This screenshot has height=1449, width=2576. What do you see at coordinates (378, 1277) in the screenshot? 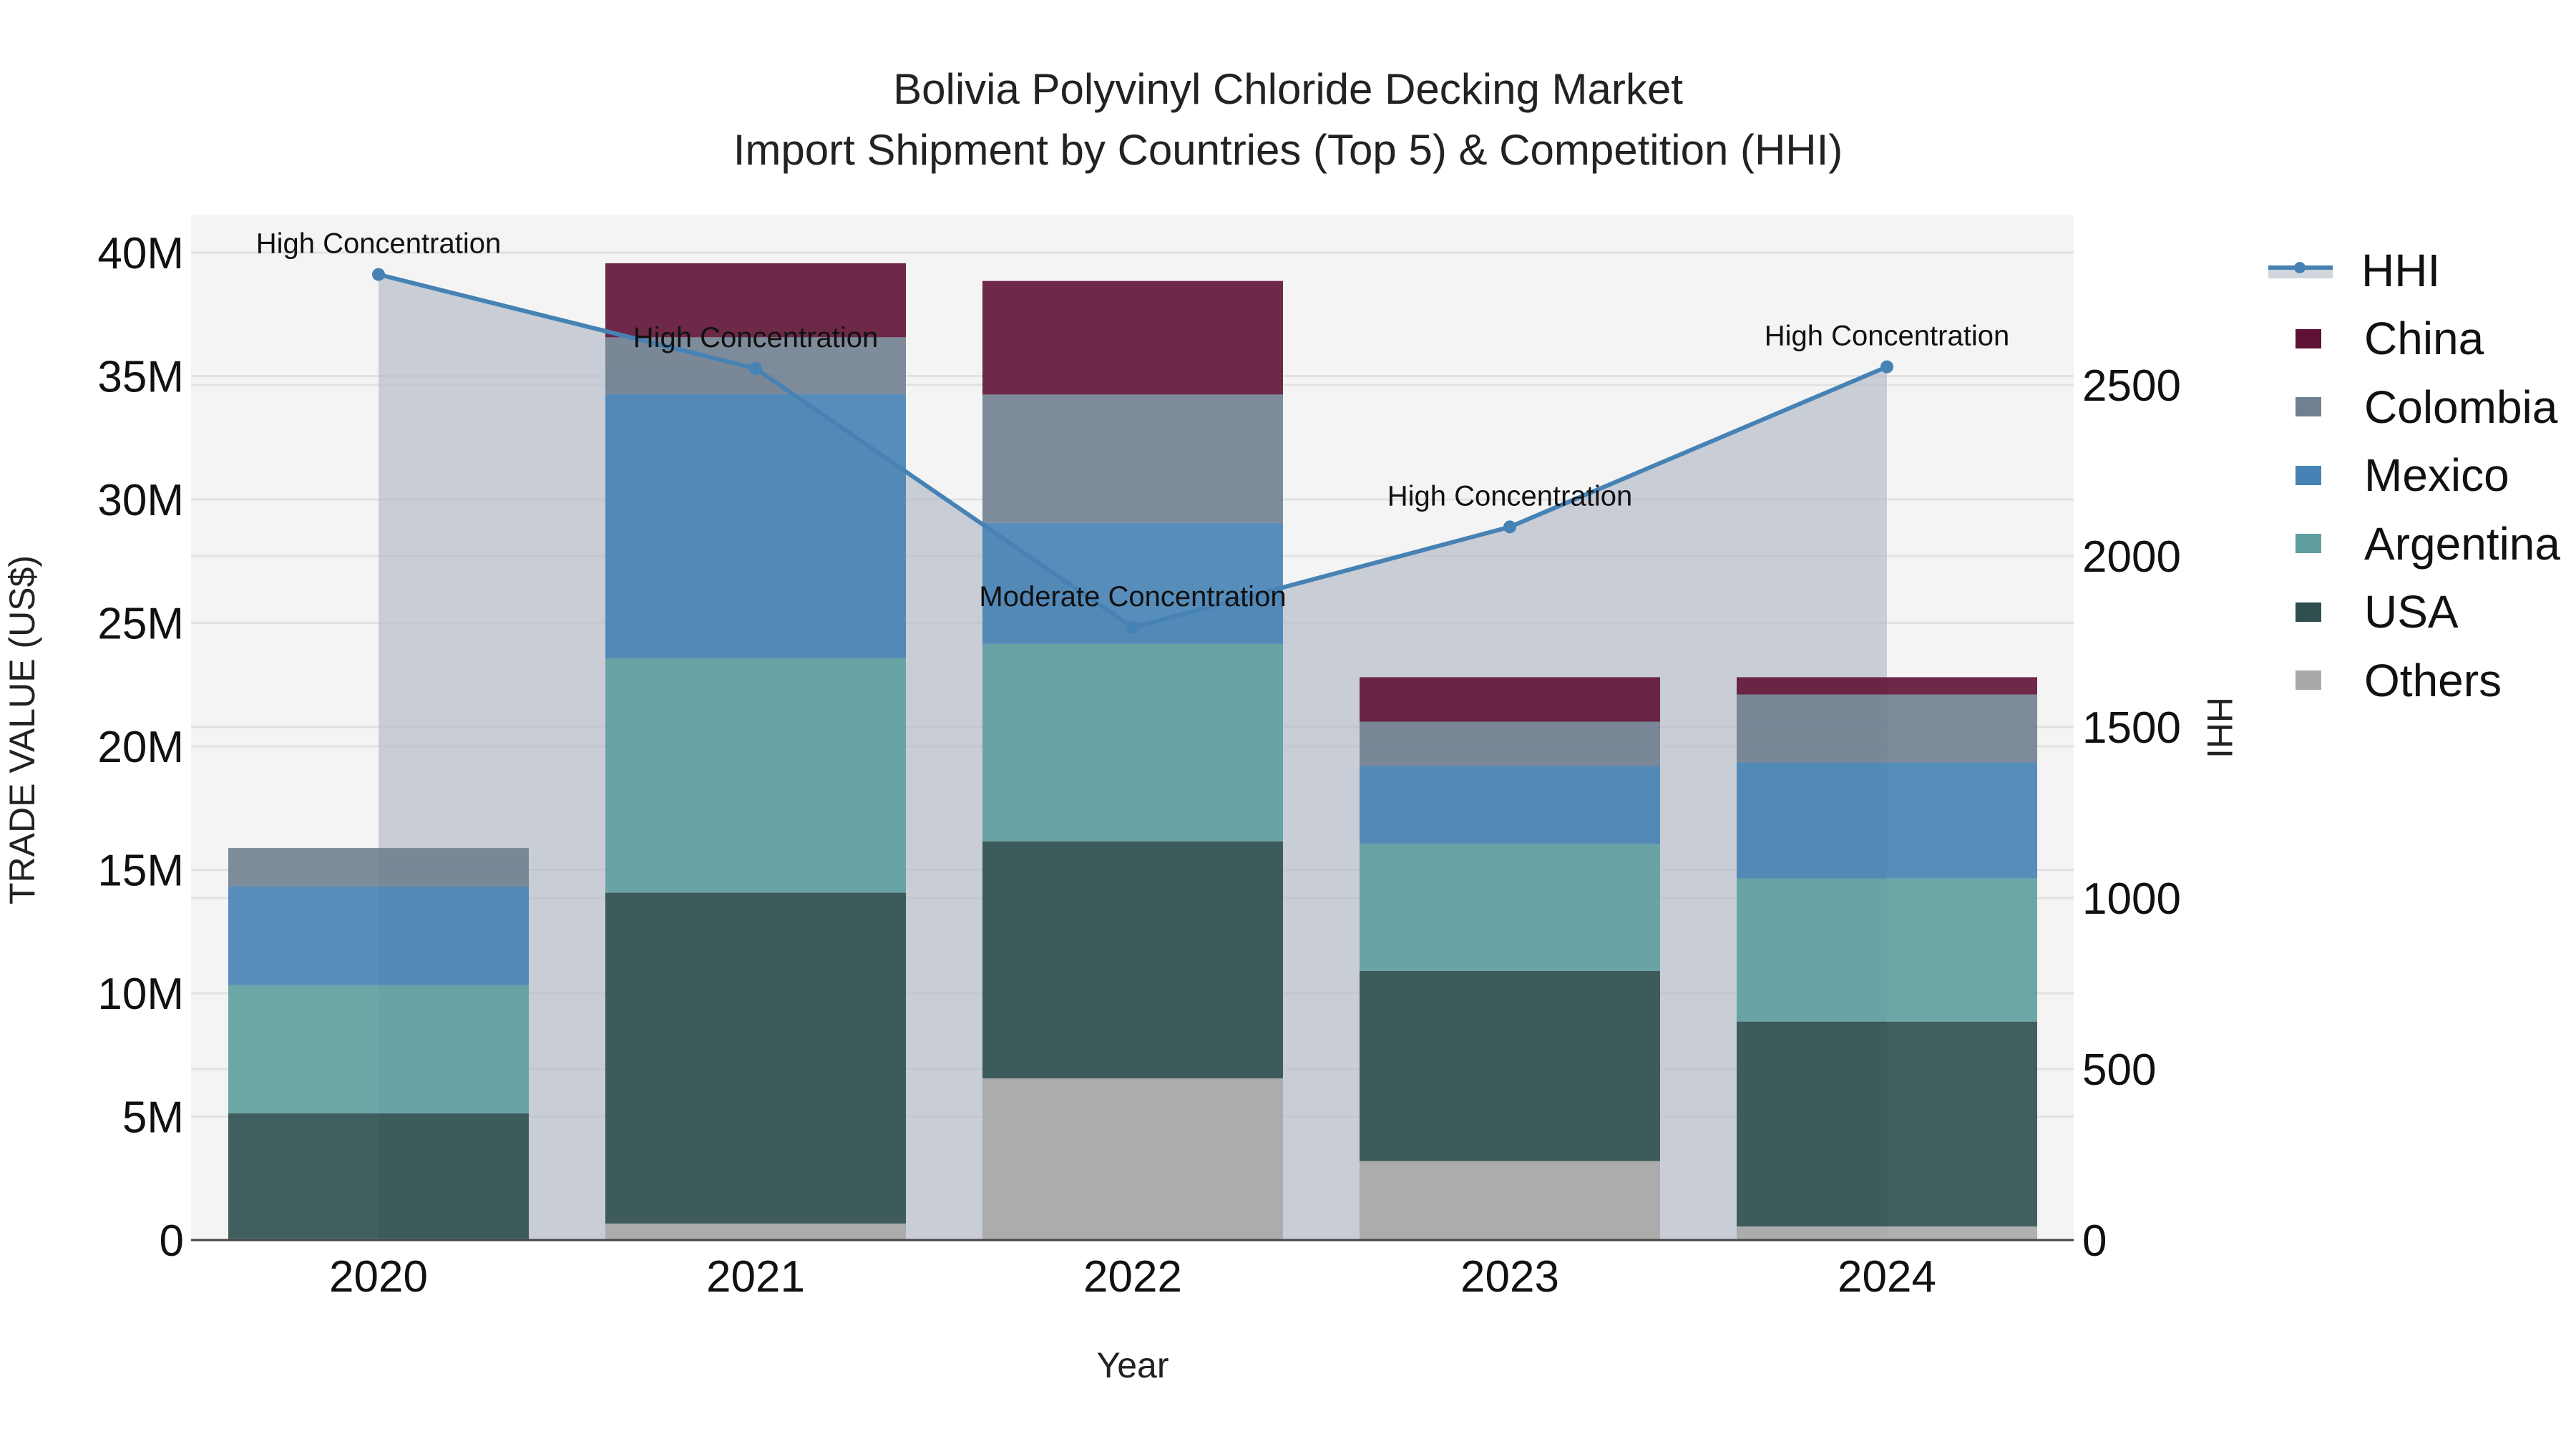
I see `x-tick-label: 2020` at bounding box center [378, 1277].